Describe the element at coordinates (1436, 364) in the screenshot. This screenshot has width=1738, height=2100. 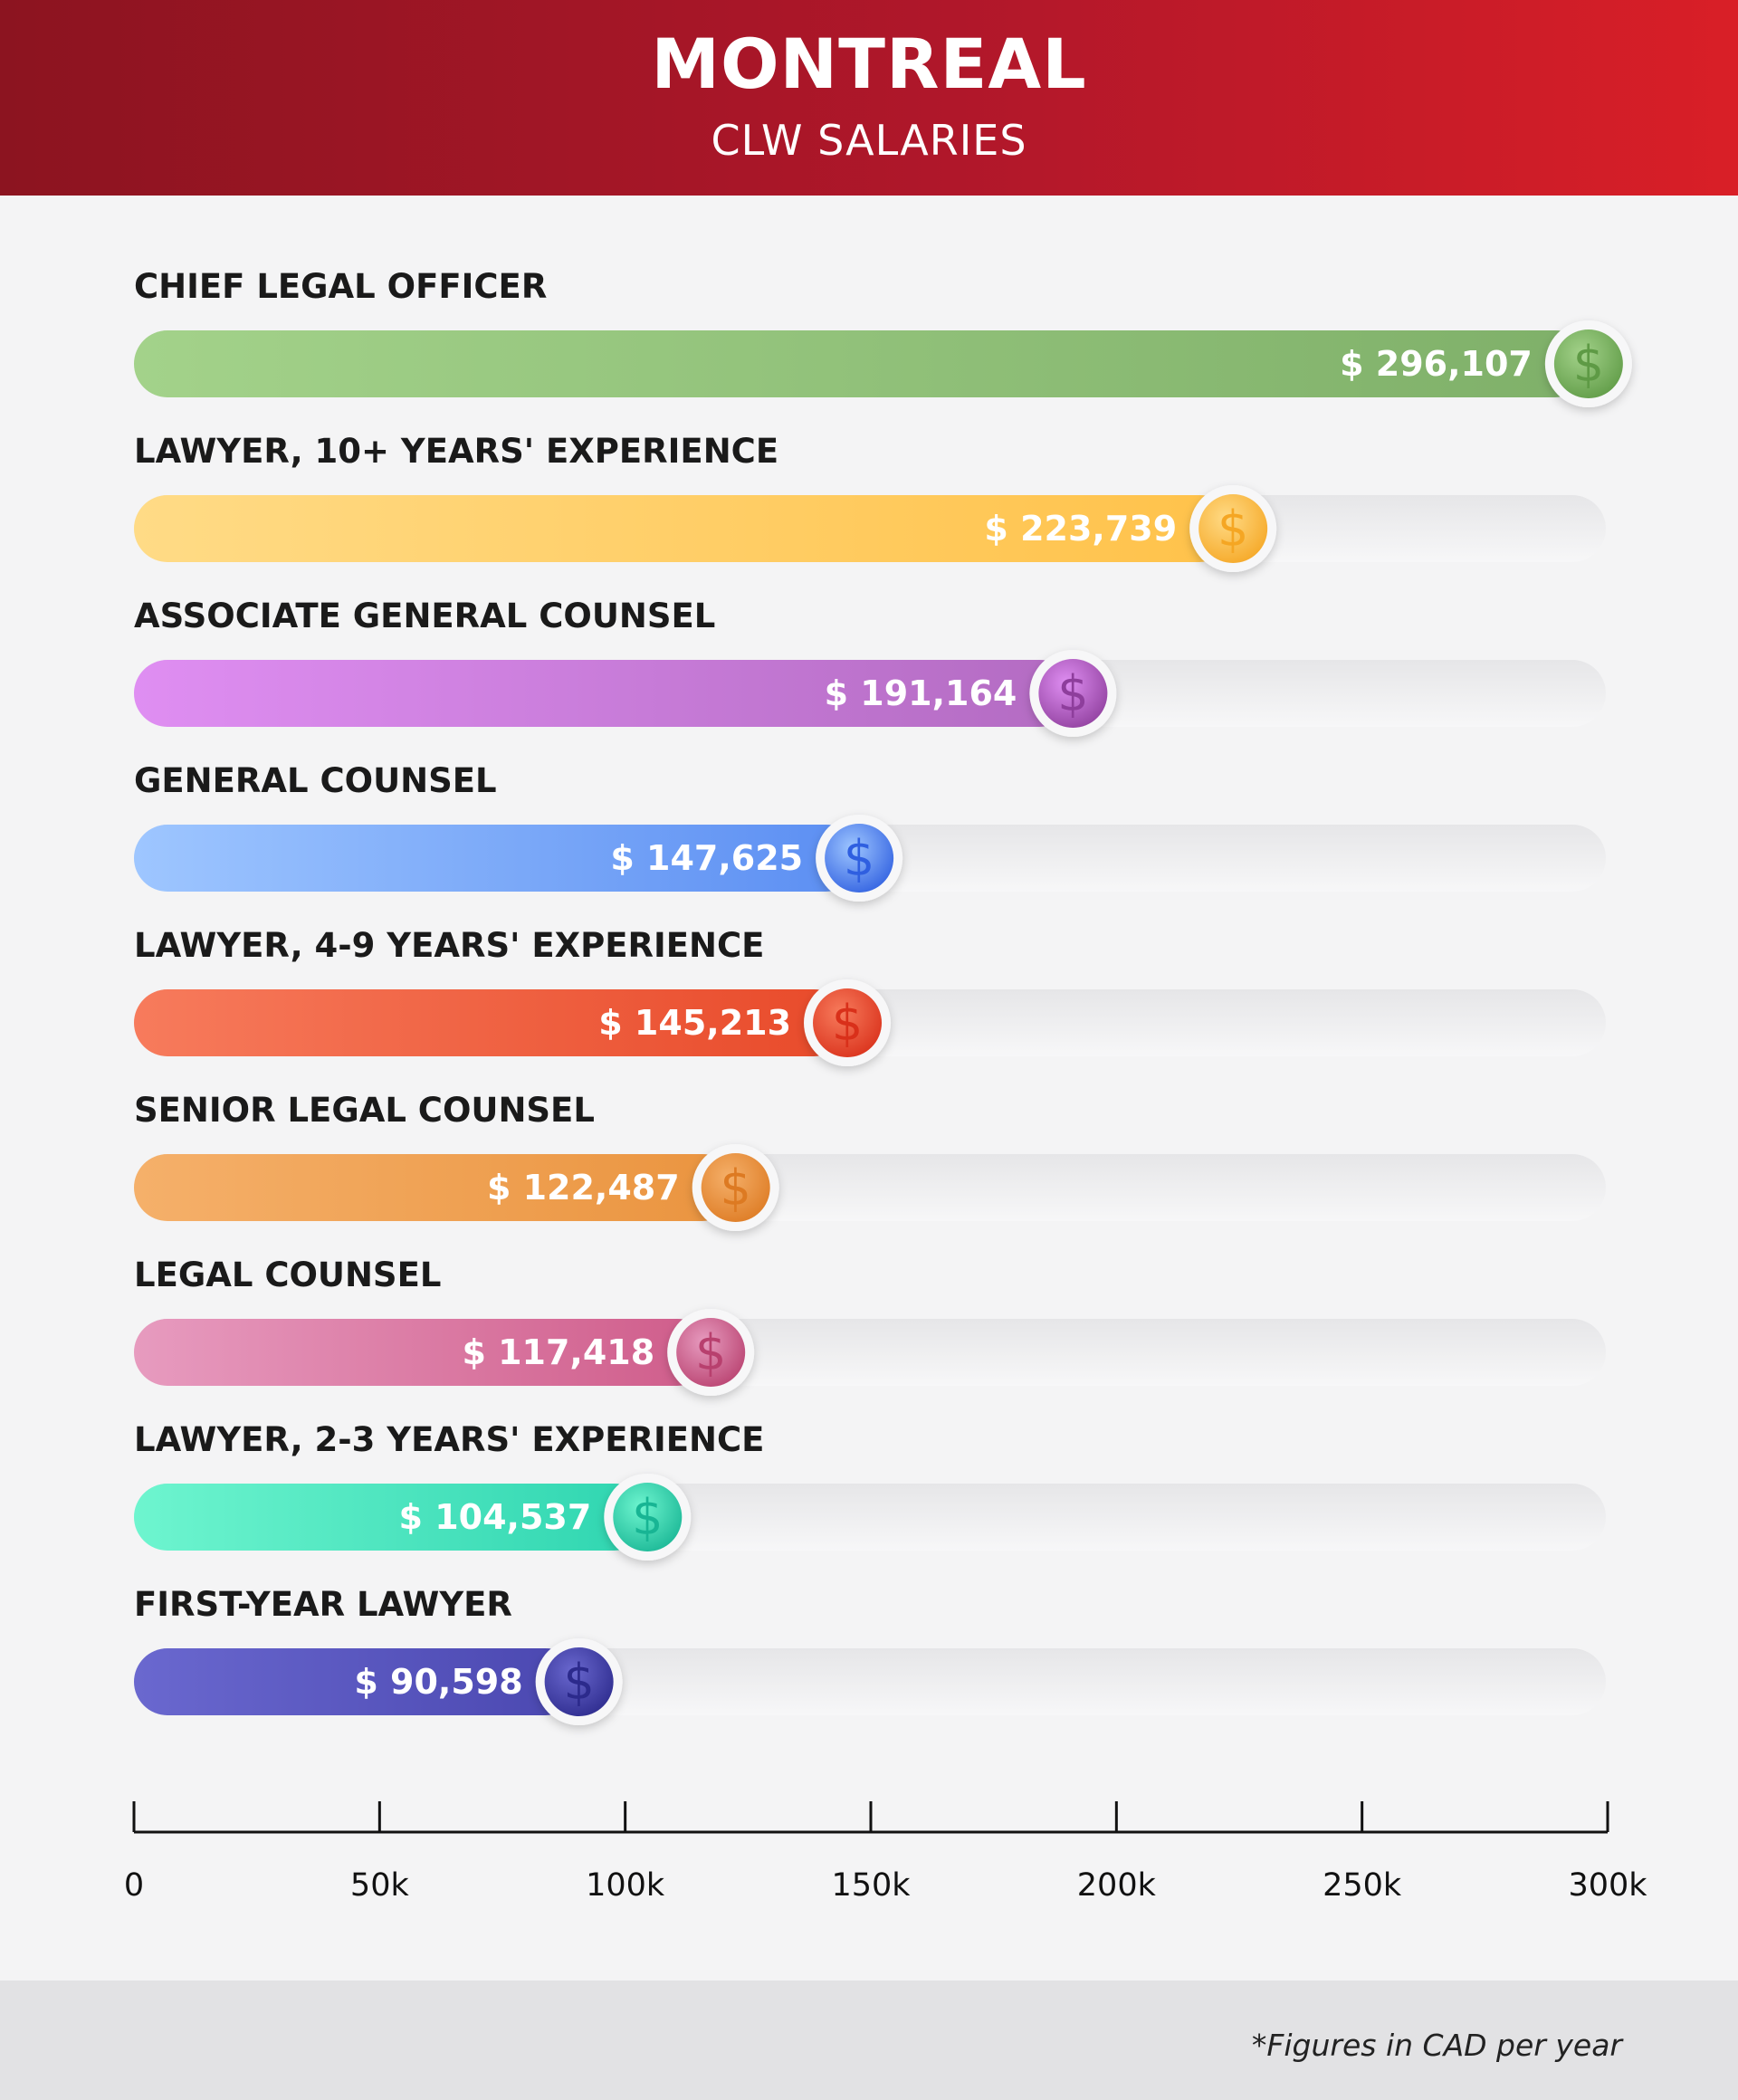
I see `value-label: $ 296,107` at that location.